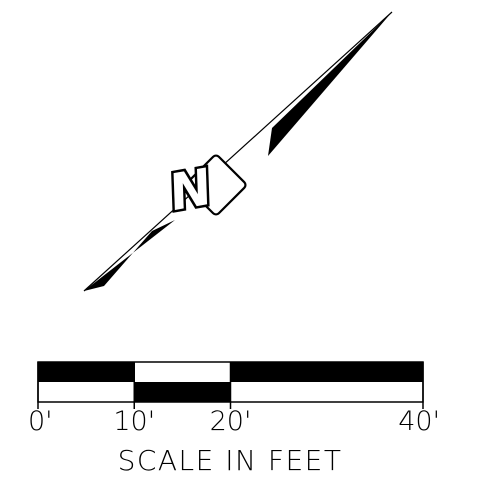  Describe the element at coordinates (134, 421) in the screenshot. I see `scale-tick-label-1: 10'` at that location.